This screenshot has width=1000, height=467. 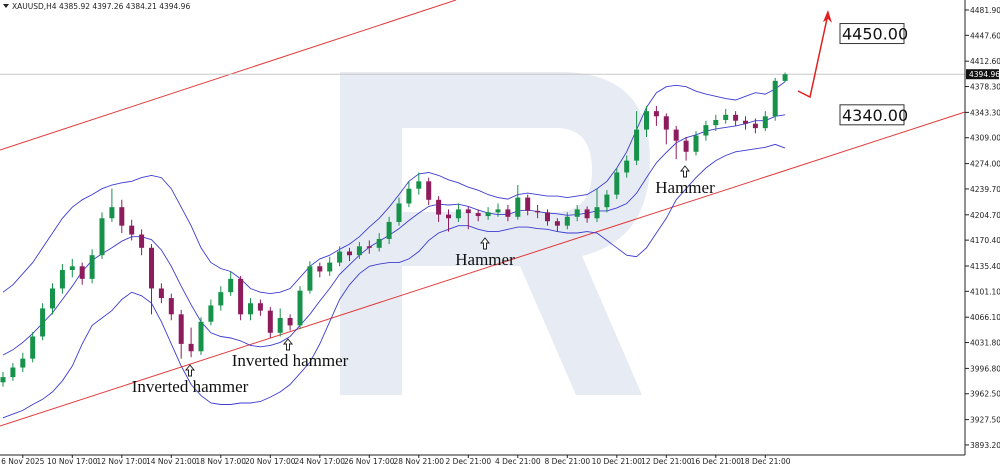 I want to click on x-tick-label: 10 Dec 21:00, so click(x=617, y=461).